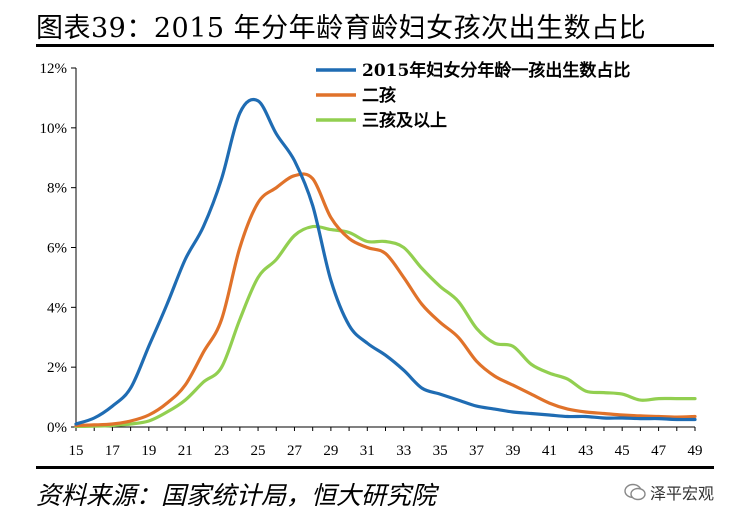 This screenshot has width=750, height=518. Describe the element at coordinates (477, 451) in the screenshot. I see `x-tick-label: 37` at that location.